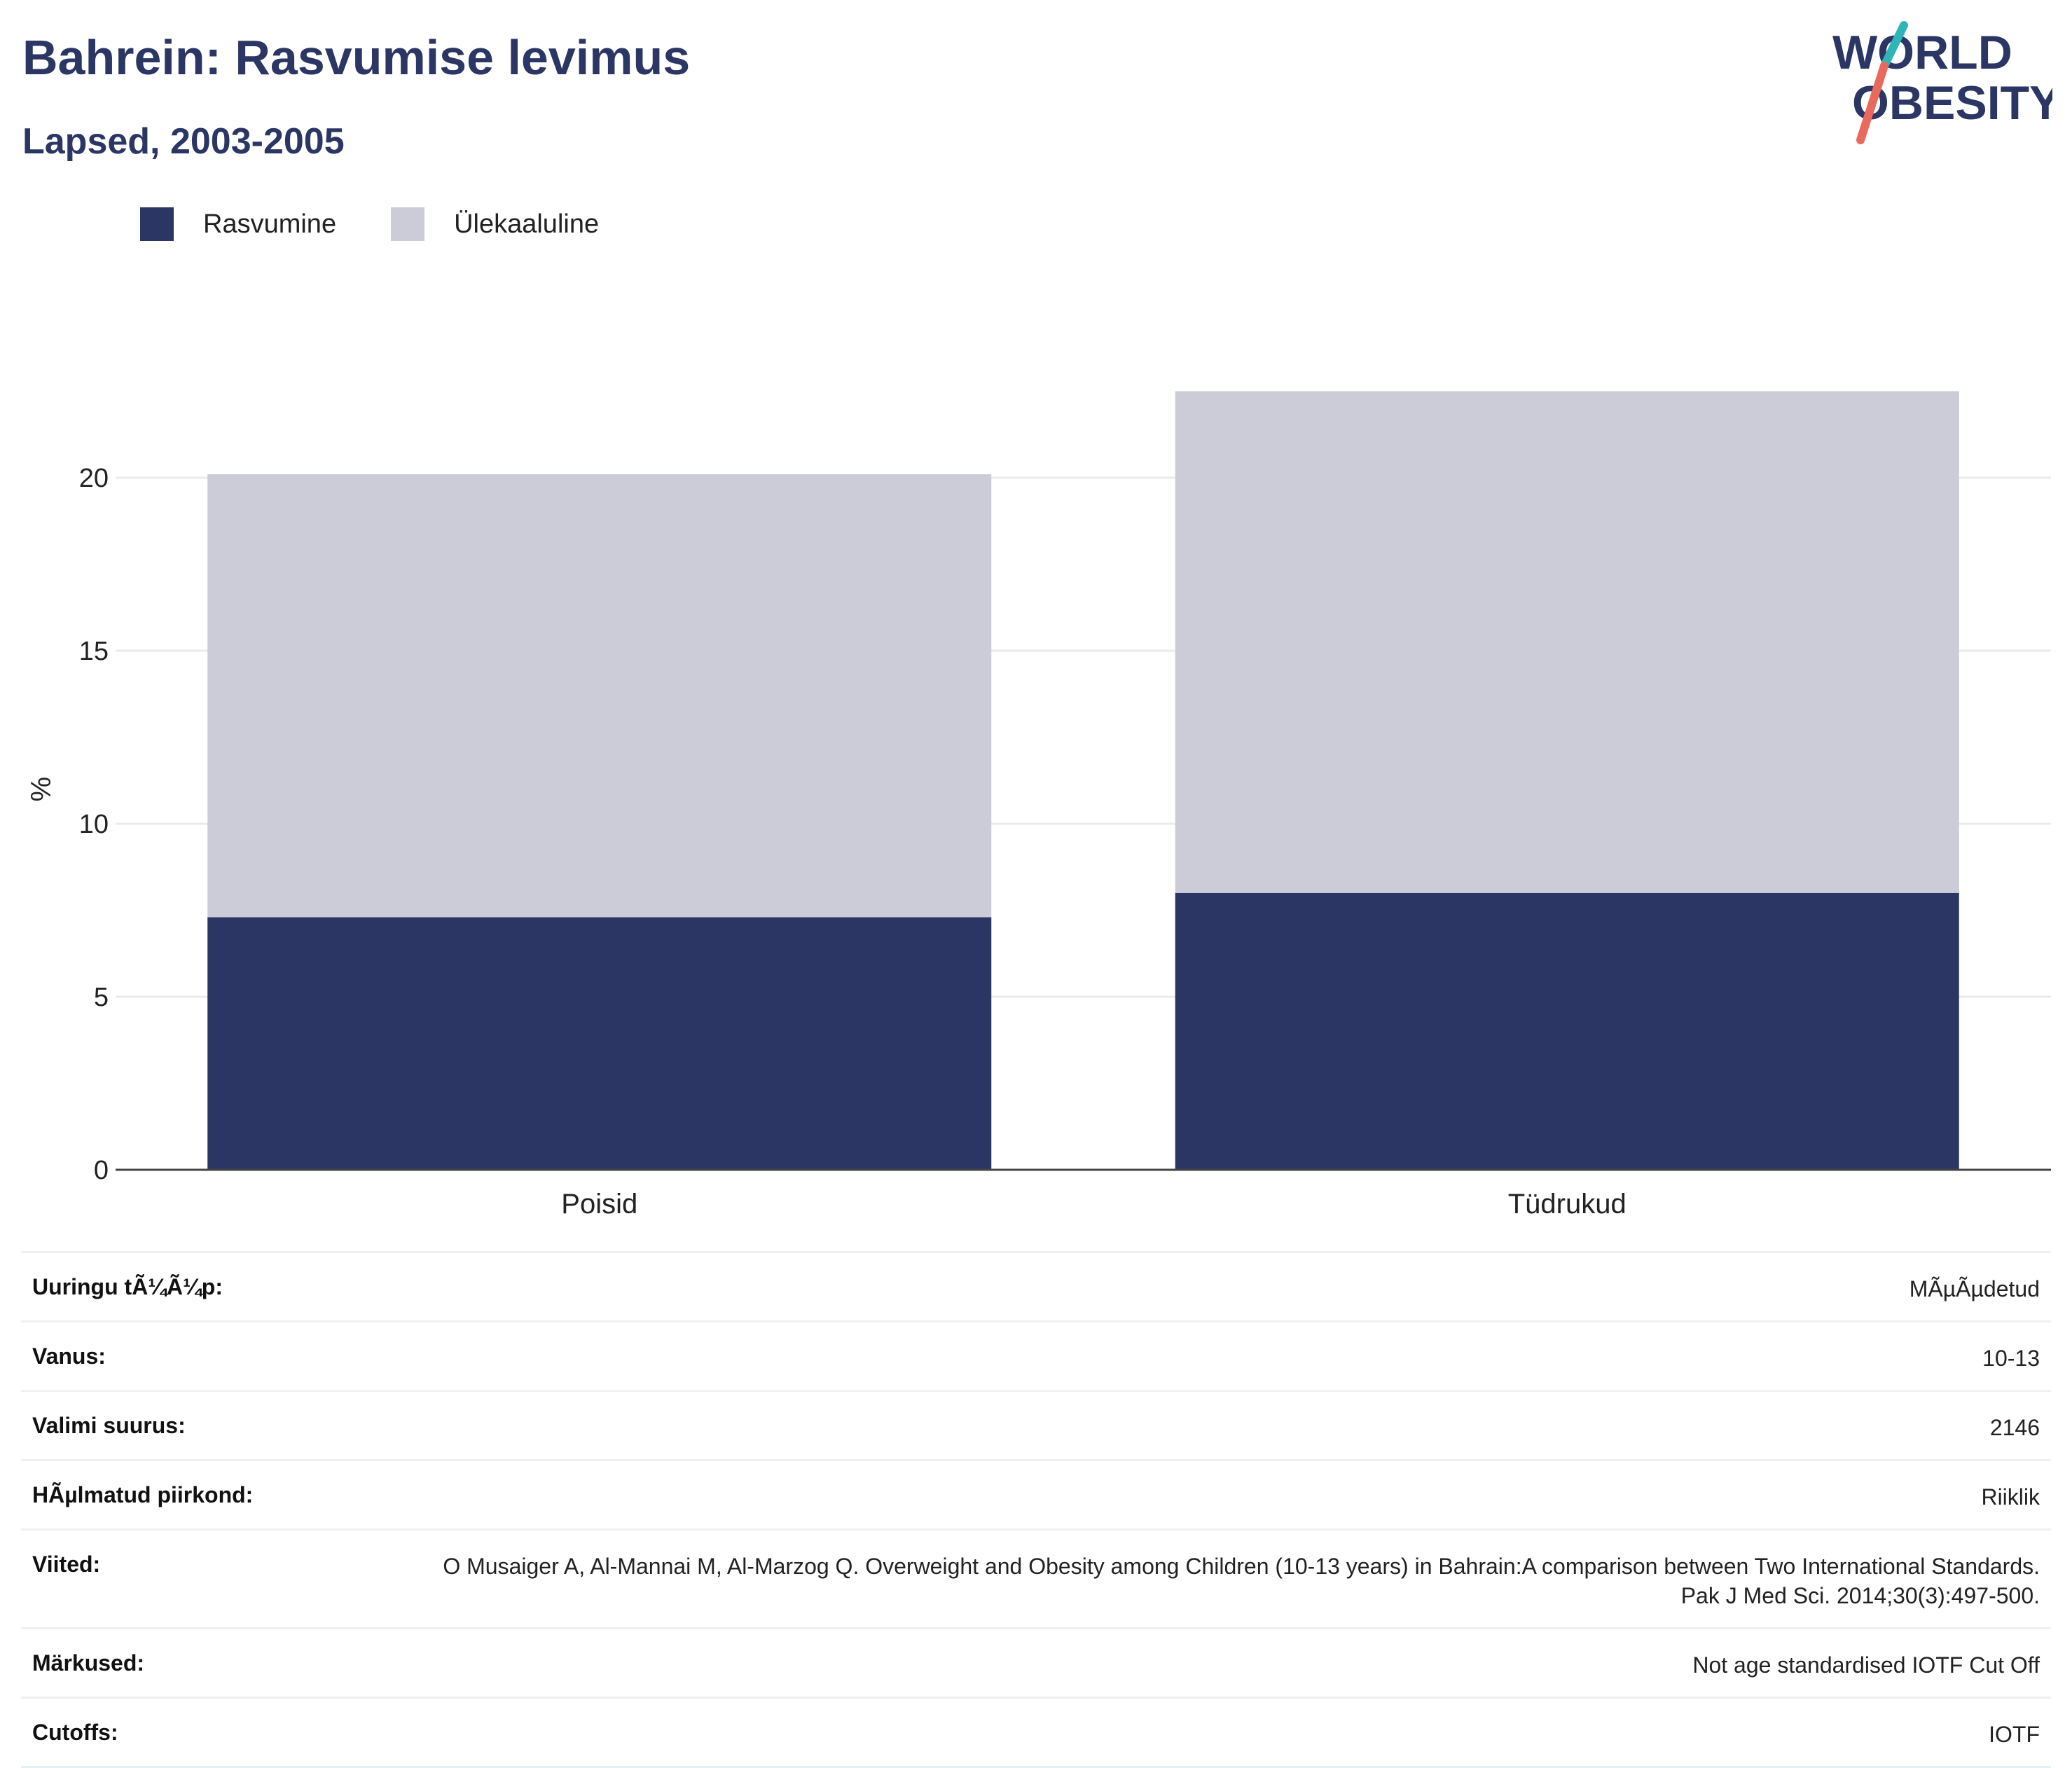 This screenshot has height=1768, width=2072. Describe the element at coordinates (42, 789) in the screenshot. I see `y-axis-label: %` at that location.